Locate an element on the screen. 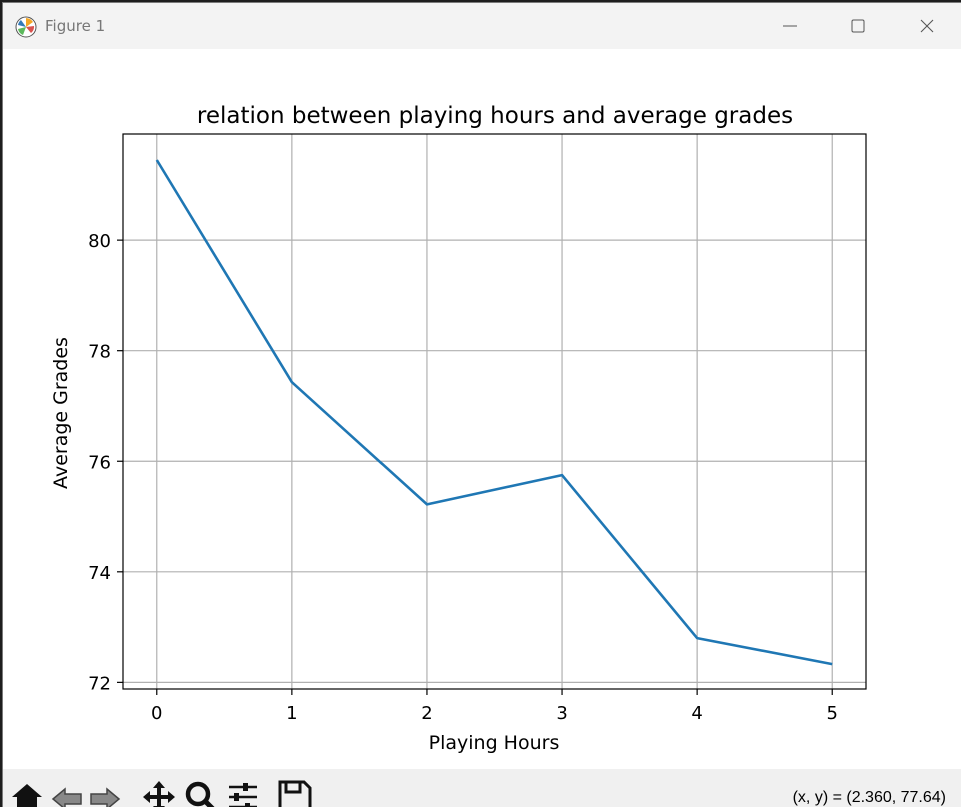 This screenshot has width=961, height=807. zoom-button is located at coordinates (201, 793).